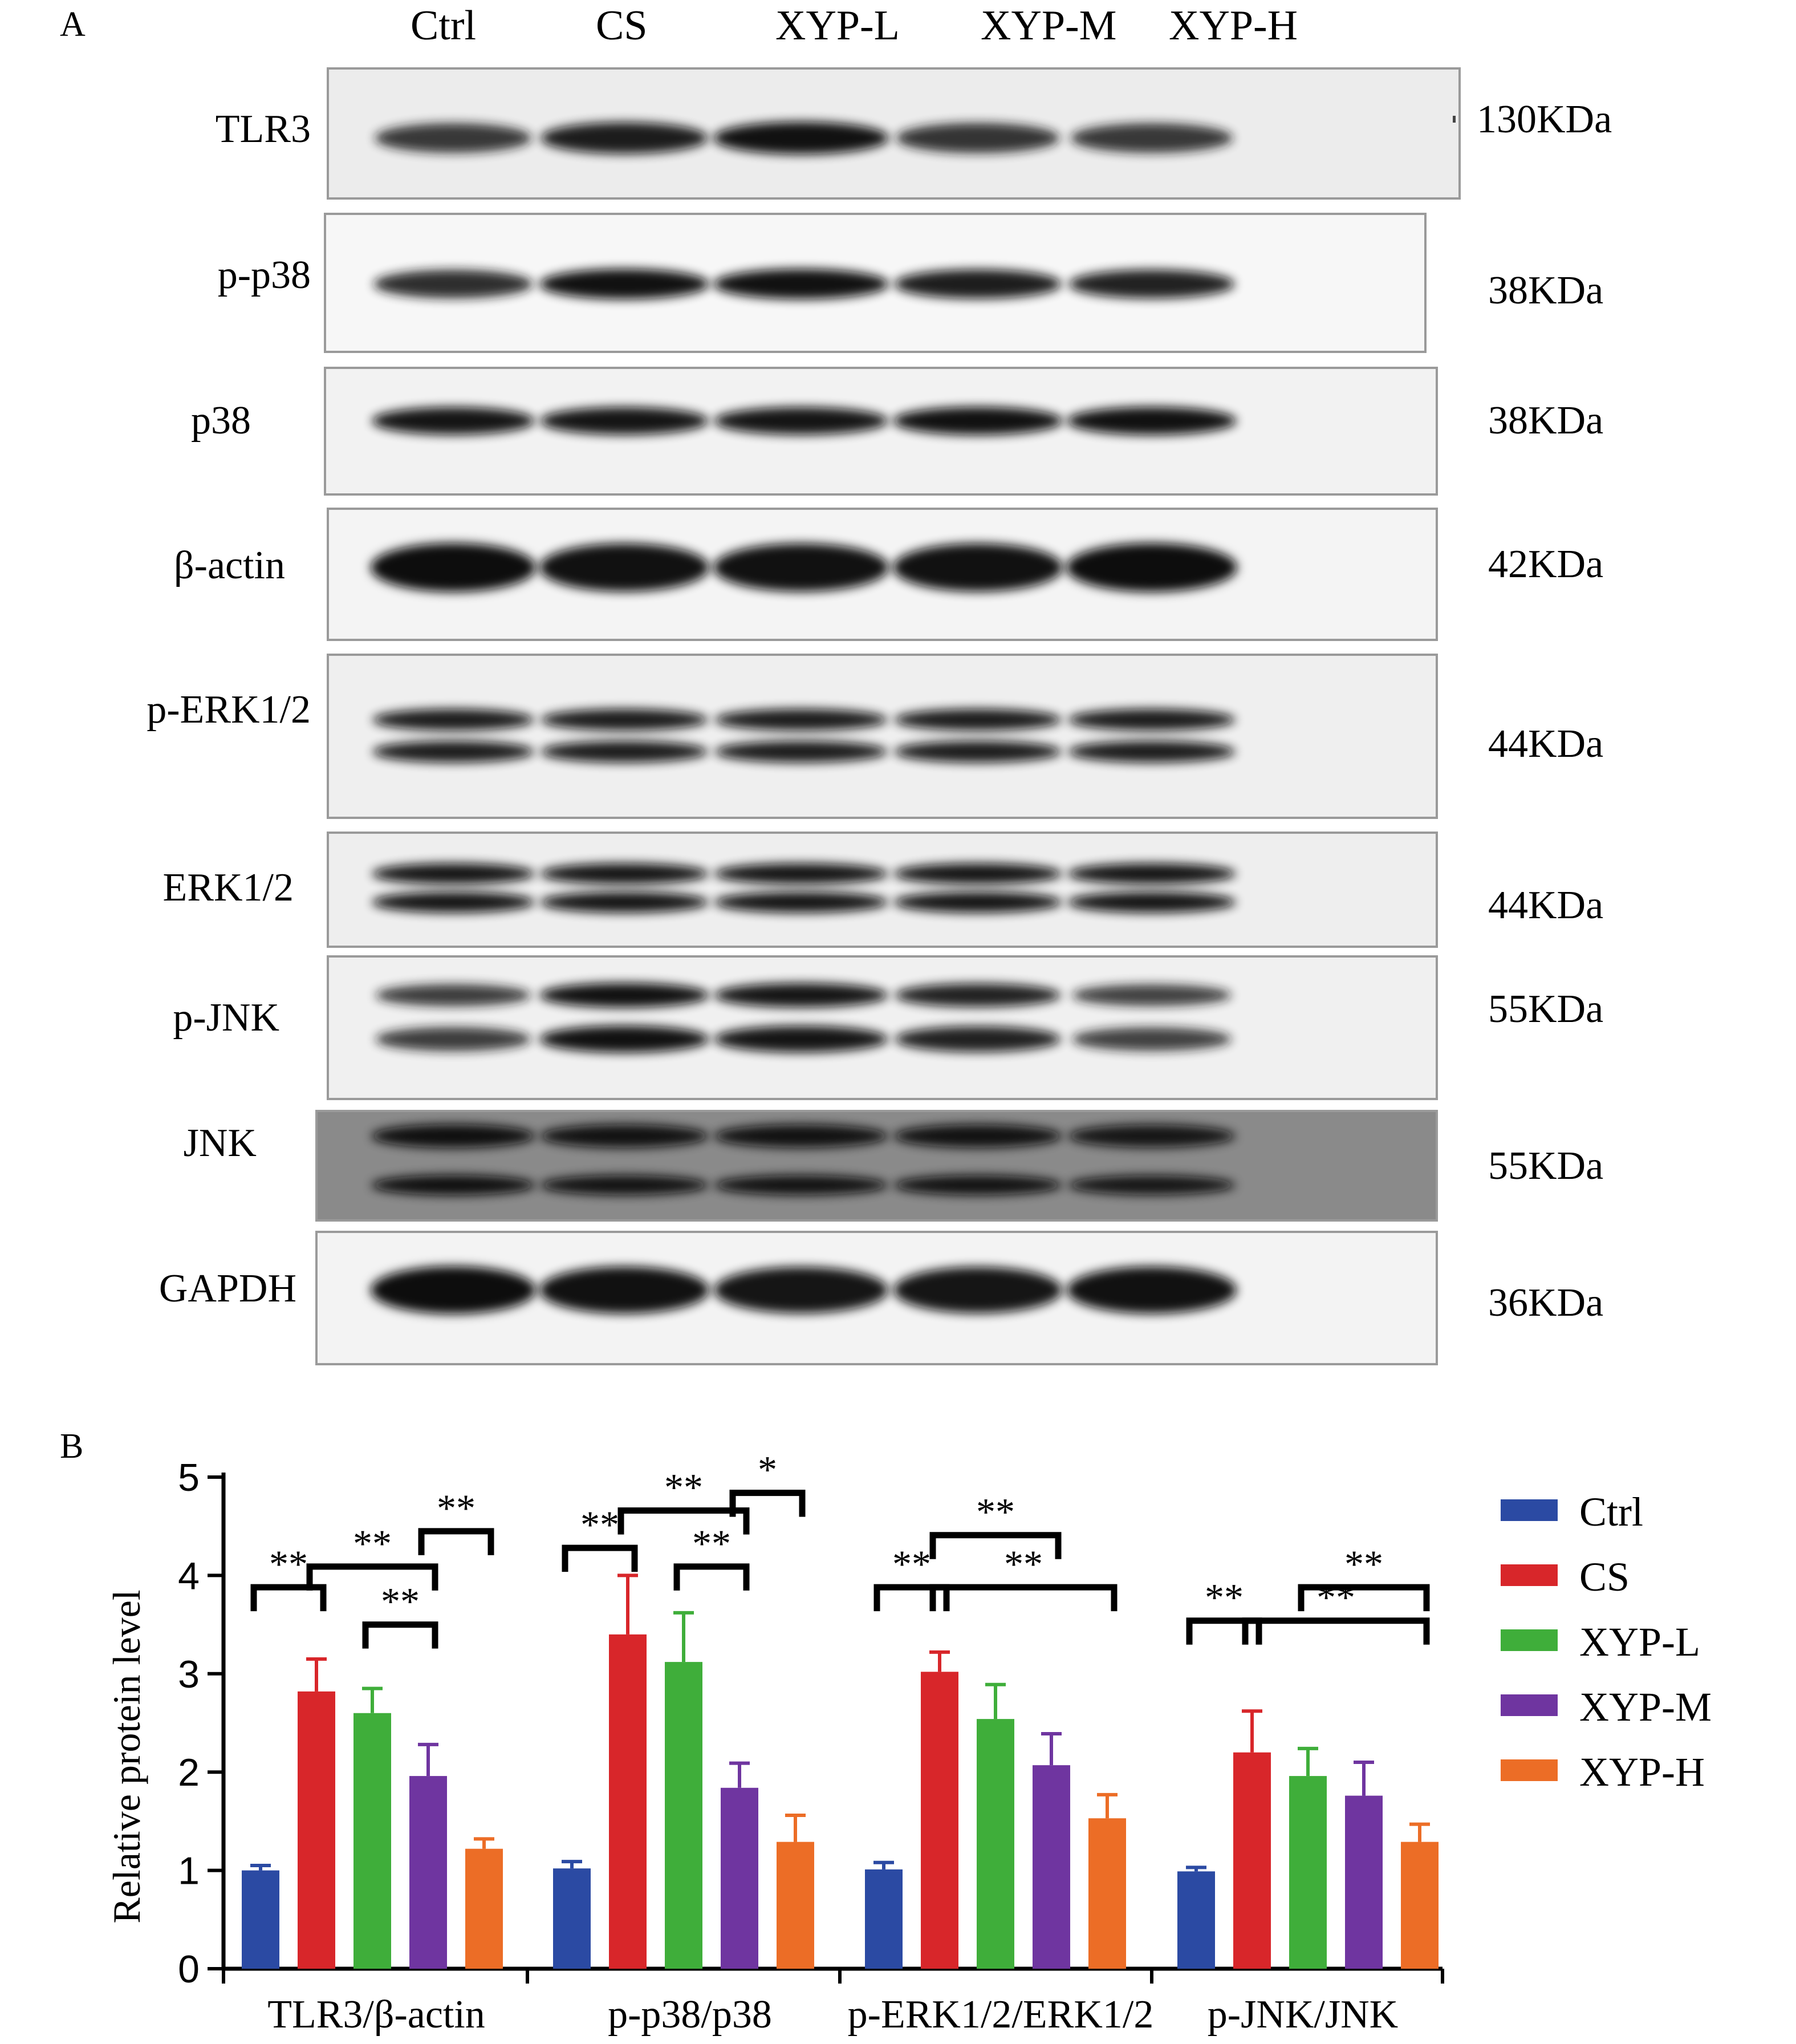  I want to click on significance-bracket: *, so click(767, 1482).